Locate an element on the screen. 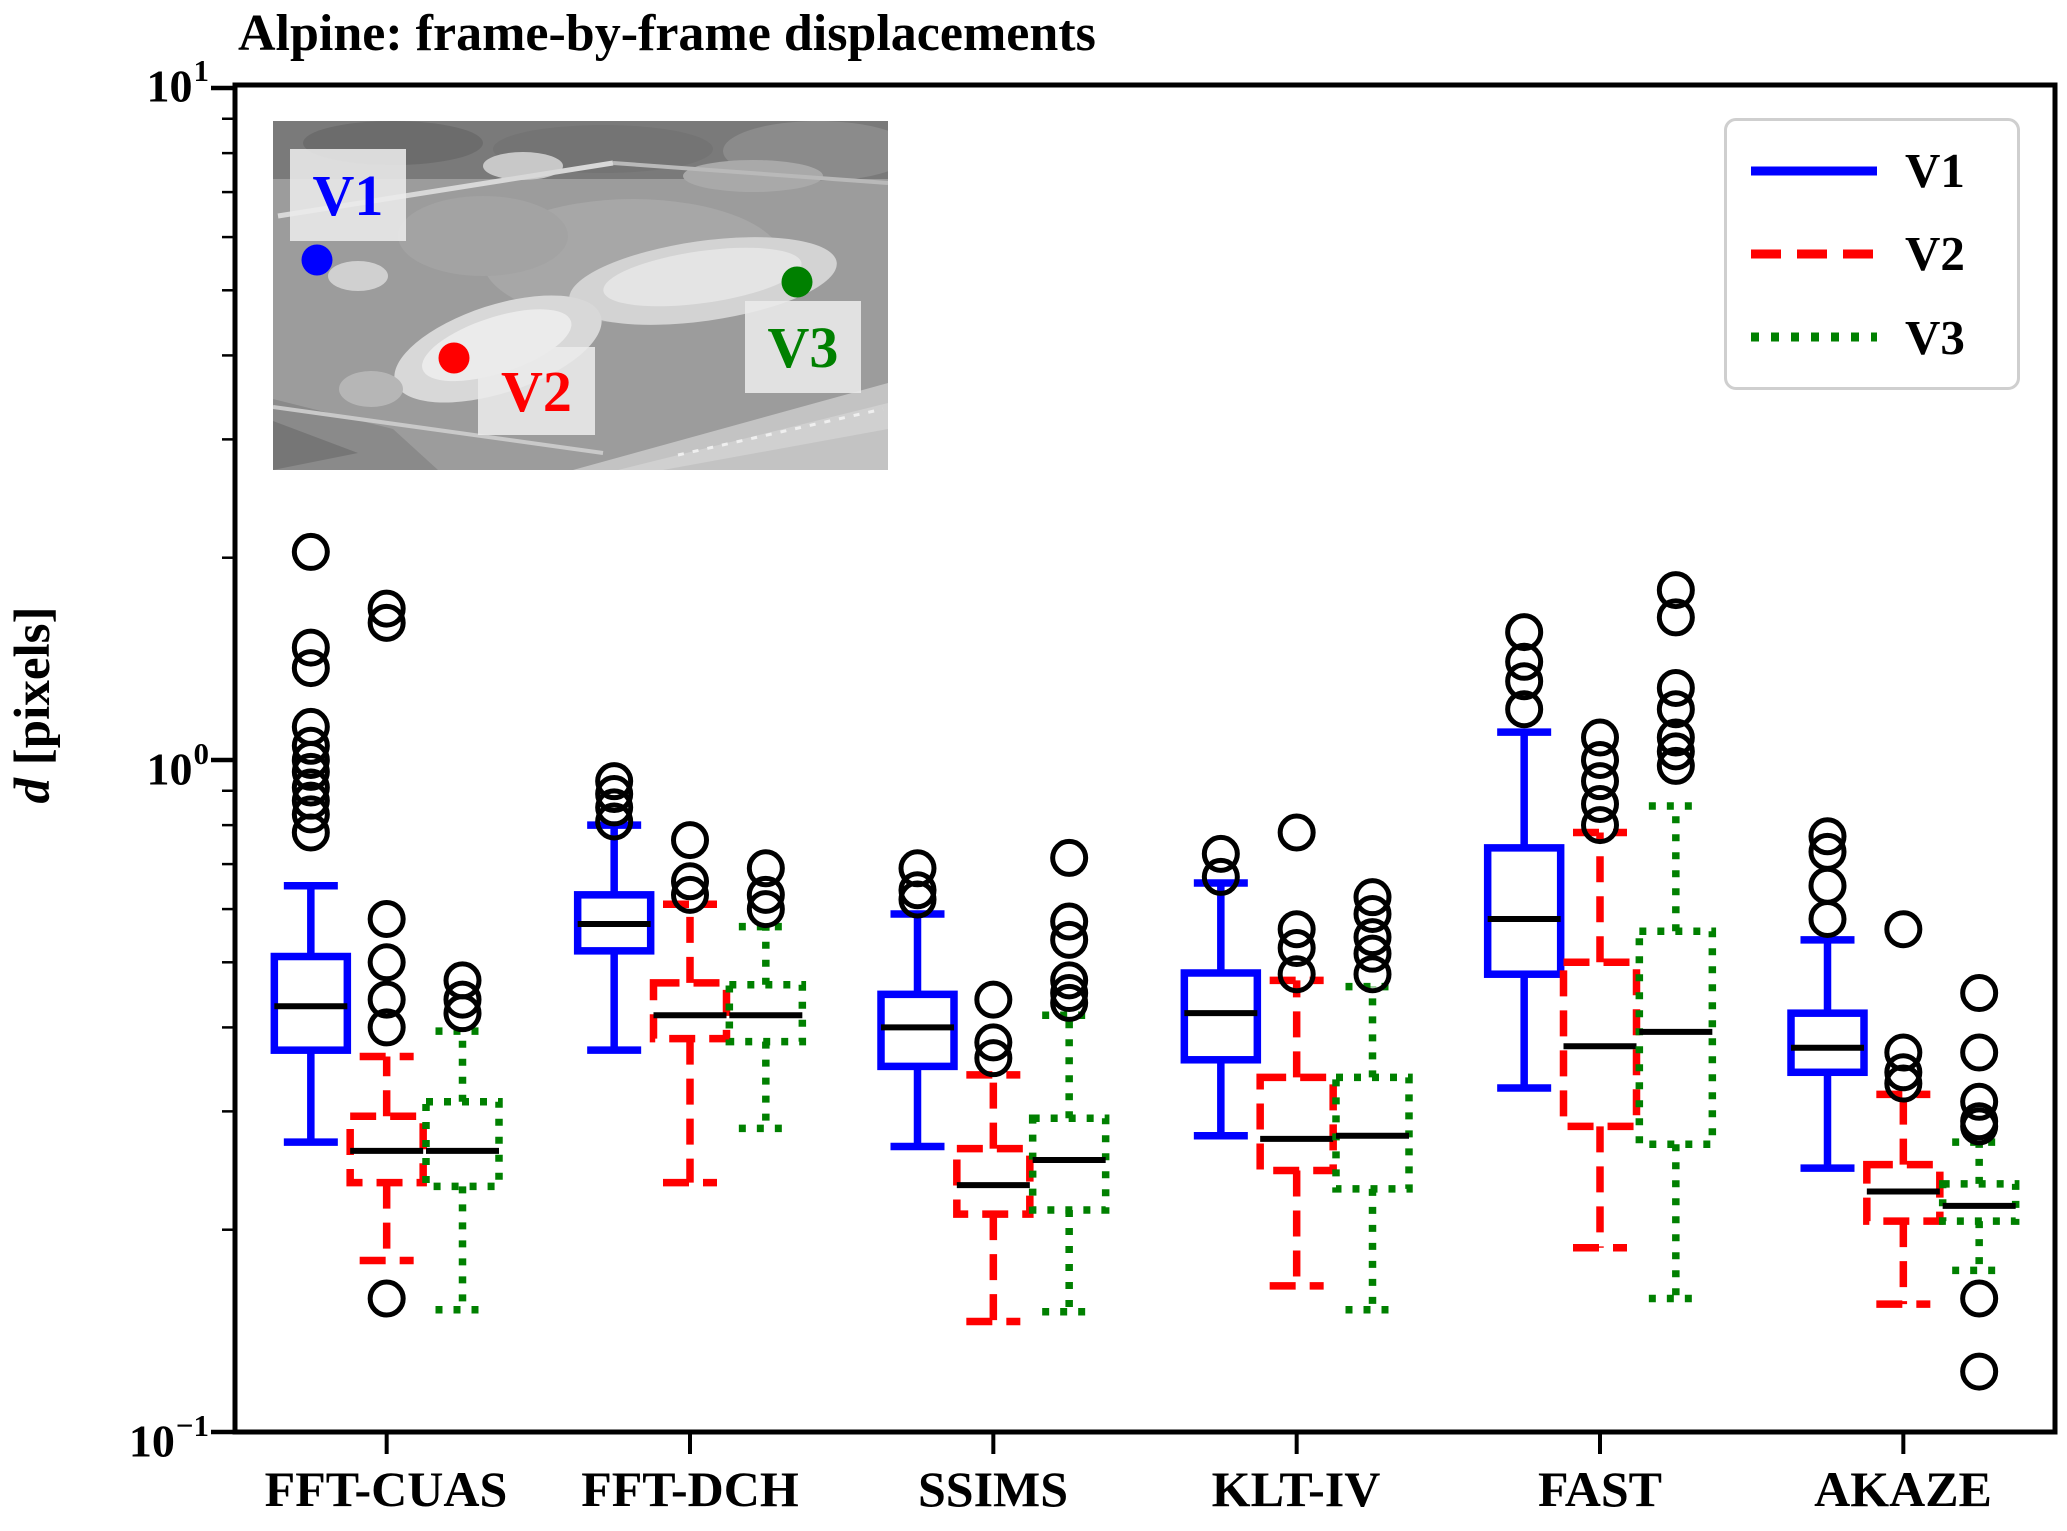 This screenshot has height=1531, width=2067. x-tick-label-akaze: AKAZE is located at coordinates (1903, 1489).